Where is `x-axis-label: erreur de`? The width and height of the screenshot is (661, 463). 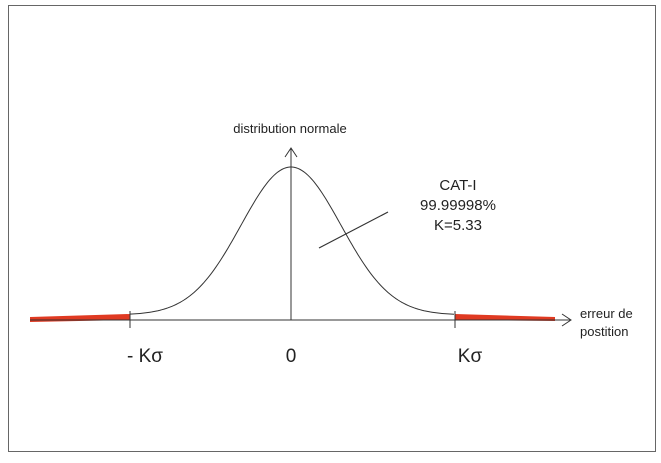
x-axis-label: erreur de is located at coordinates (606, 313).